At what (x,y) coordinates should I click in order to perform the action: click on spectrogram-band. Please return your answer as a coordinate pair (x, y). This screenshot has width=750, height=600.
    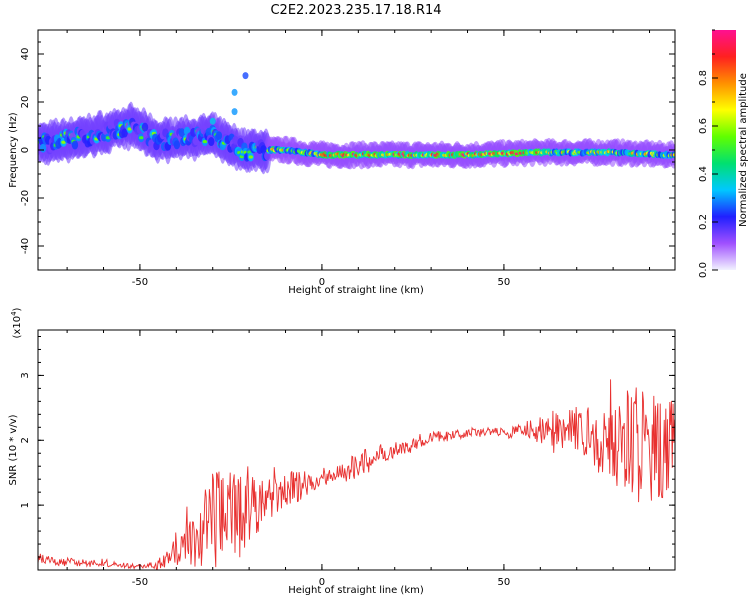
    Looking at the image, I should click on (356, 123).